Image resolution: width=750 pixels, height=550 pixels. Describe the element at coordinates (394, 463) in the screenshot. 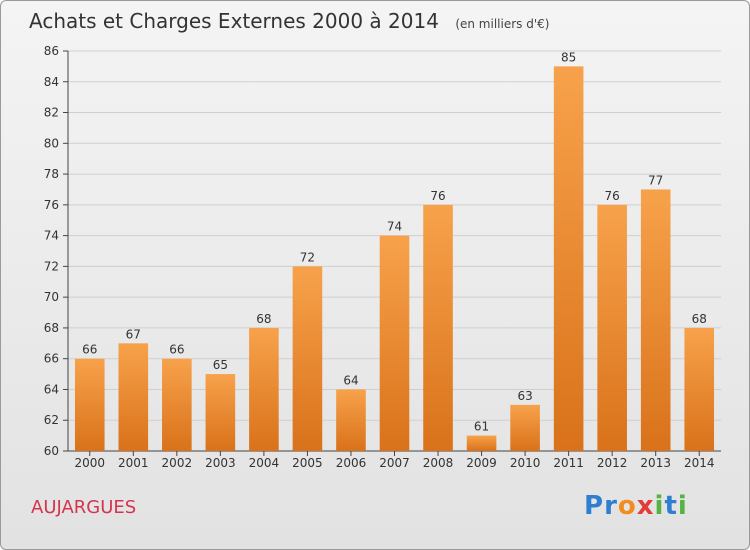

I see `x-tick-label: 2007` at that location.